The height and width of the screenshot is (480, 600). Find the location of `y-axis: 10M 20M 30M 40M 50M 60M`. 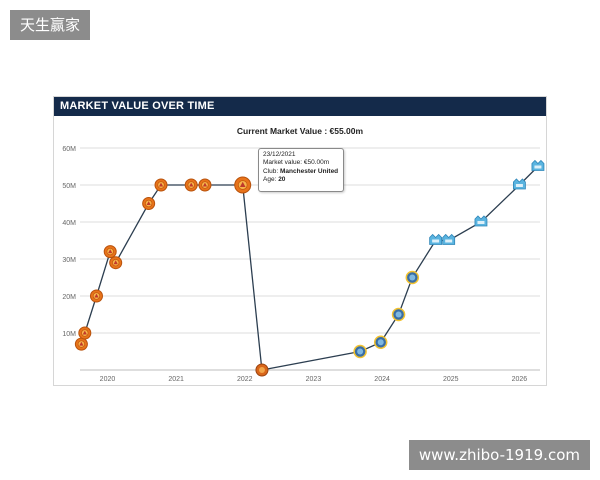

y-axis: 10M 20M 30M 40M 50M 60M is located at coordinates (69, 242).